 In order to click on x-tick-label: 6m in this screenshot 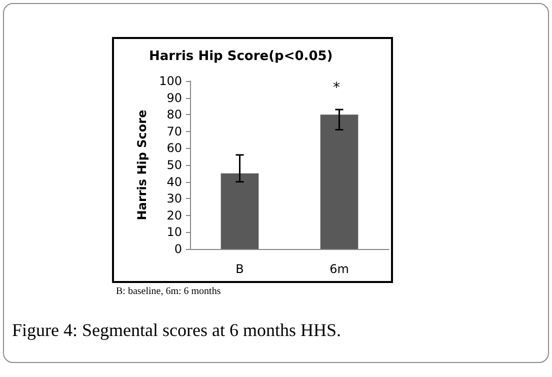, I will do `click(339, 269)`.